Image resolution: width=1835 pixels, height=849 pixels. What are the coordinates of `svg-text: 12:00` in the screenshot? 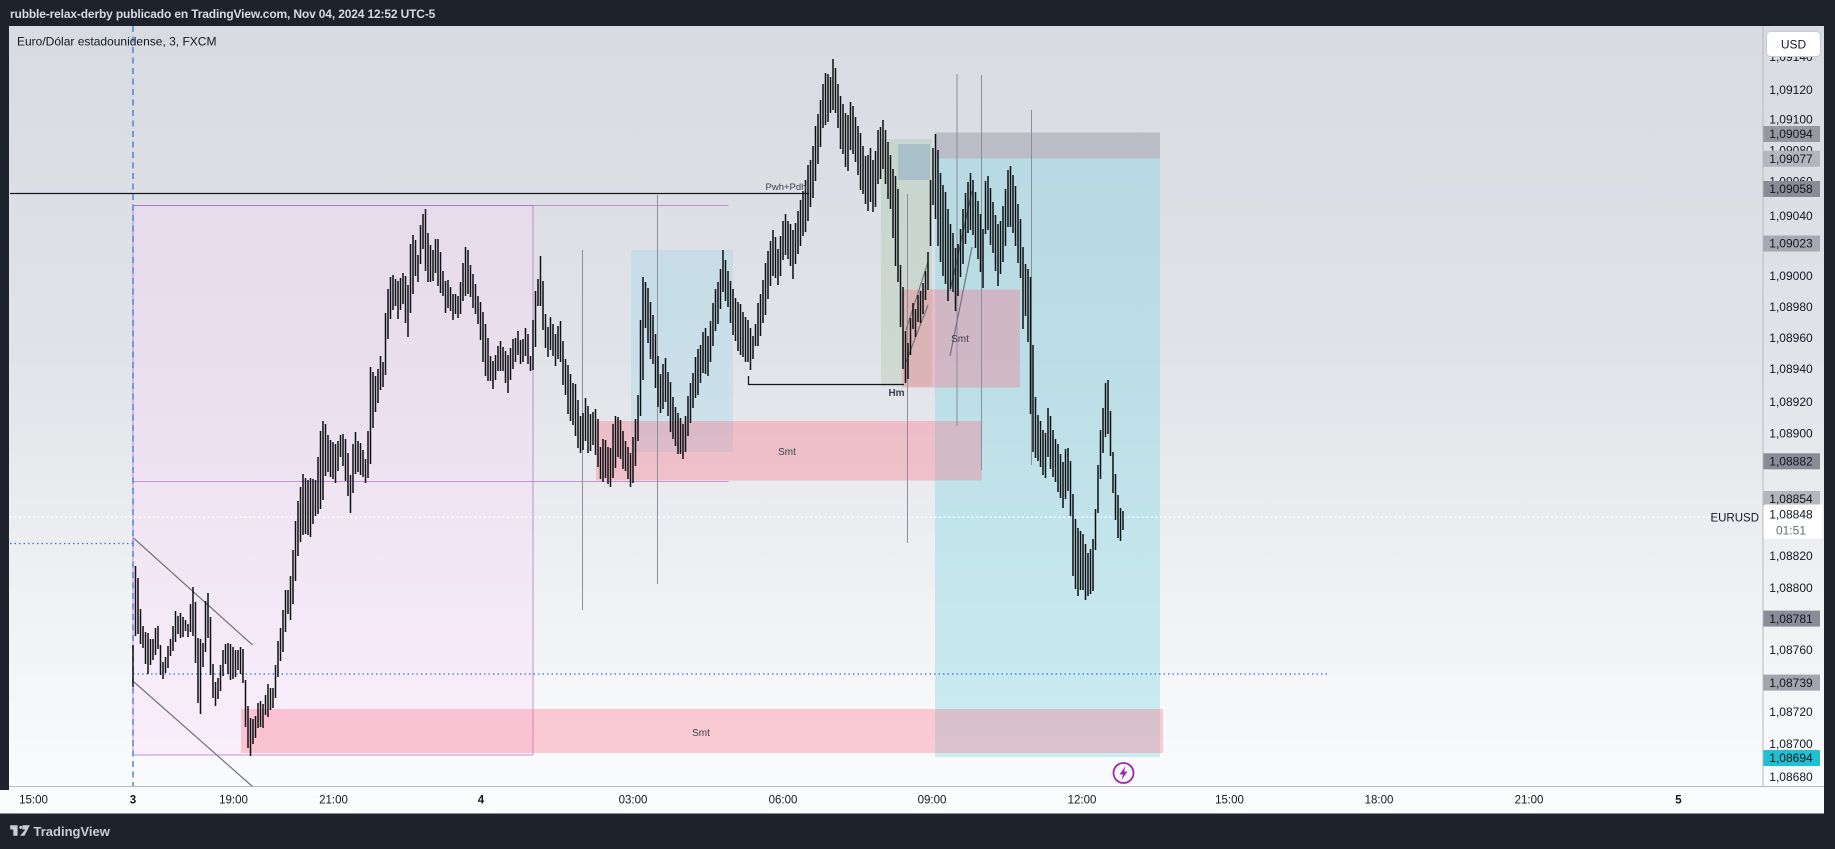 It's located at (1082, 801).